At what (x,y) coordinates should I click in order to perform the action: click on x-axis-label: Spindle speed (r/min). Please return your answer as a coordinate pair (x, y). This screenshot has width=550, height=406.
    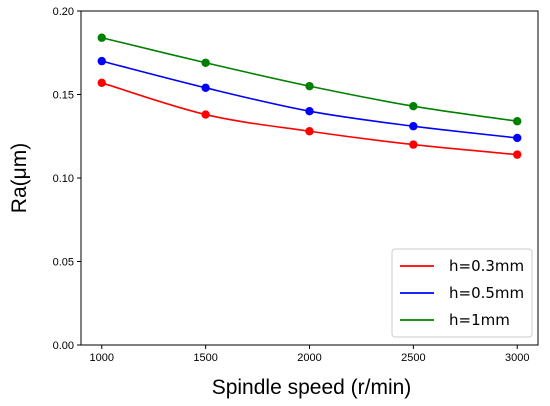
    Looking at the image, I should click on (312, 387).